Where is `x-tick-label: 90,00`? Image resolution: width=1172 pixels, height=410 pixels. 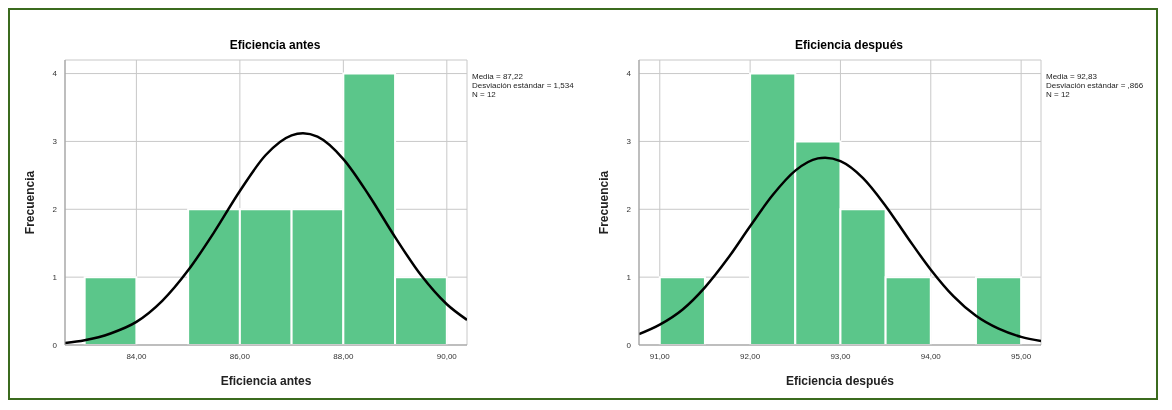 x-tick-label: 90,00 is located at coordinates (447, 356).